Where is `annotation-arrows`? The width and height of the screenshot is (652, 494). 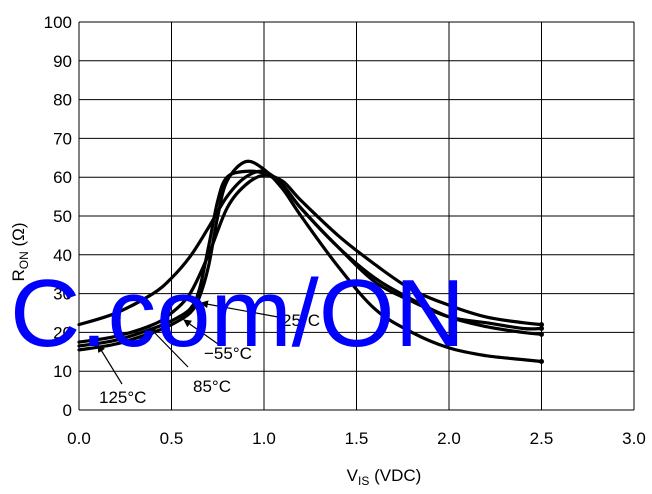
annotation-arrows is located at coordinates (188, 342).